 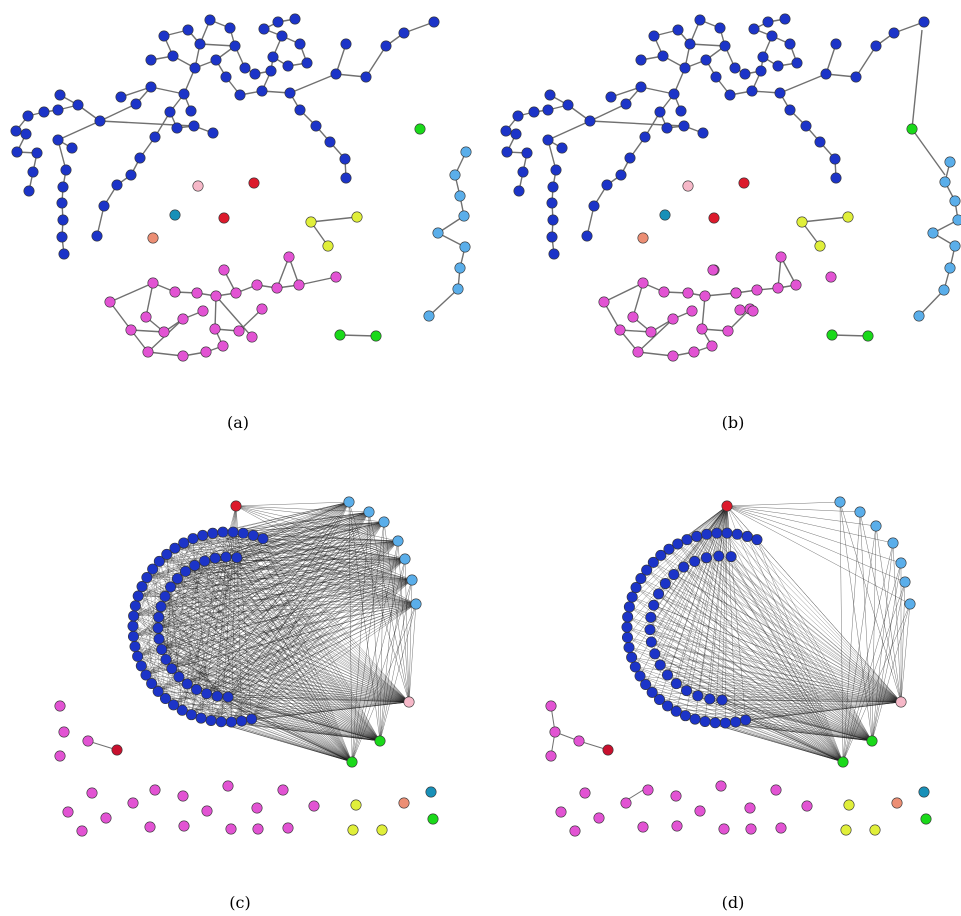 What do you see at coordinates (825, 219) in the screenshot?
I see `yellow-edge` at bounding box center [825, 219].